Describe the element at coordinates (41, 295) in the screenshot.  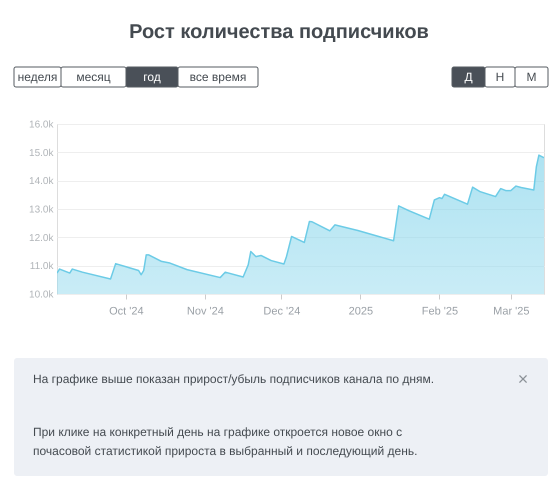
I see `y-tick-label: 10.0k` at that location.